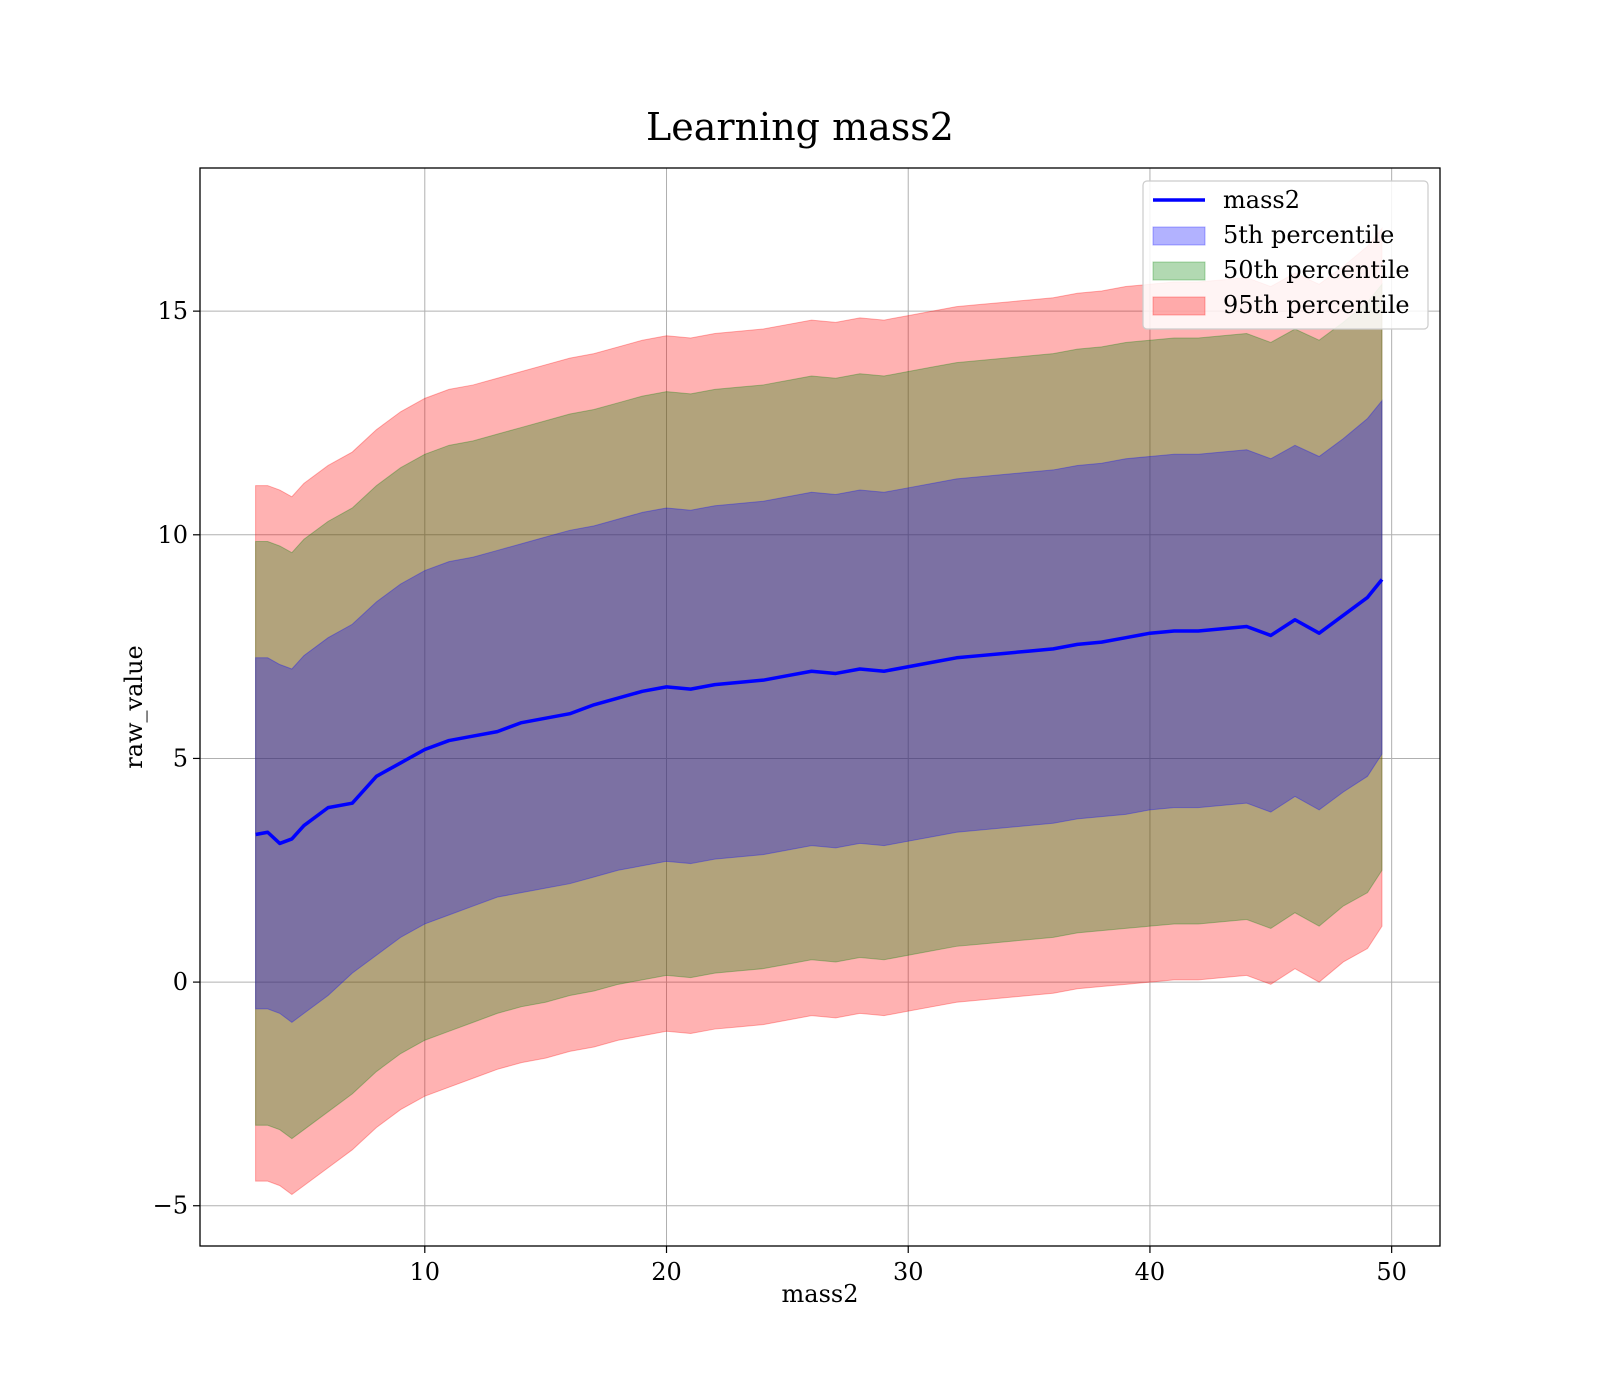 The width and height of the screenshot is (1600, 1400). I want to click on y-axis-label: raw_value, so click(134, 707).